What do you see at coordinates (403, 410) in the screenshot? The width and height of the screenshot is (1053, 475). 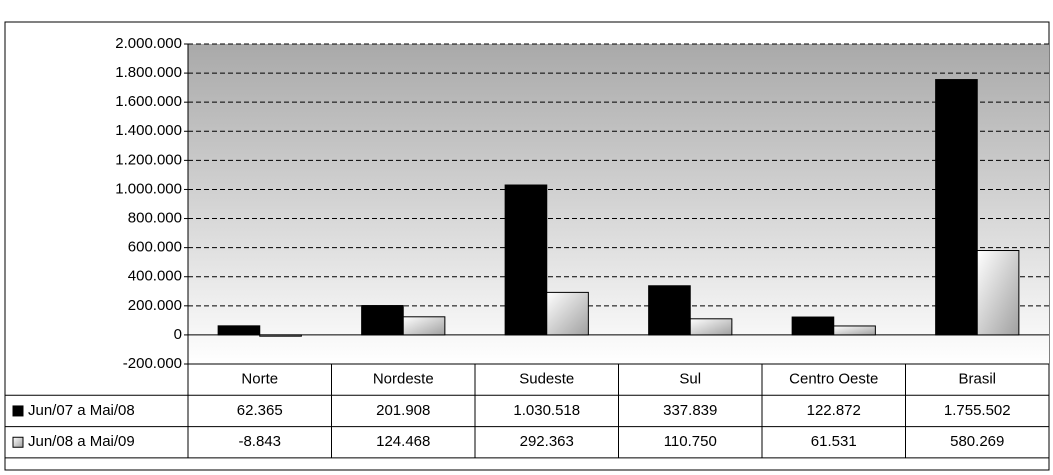 I see `table-value: 201.908` at bounding box center [403, 410].